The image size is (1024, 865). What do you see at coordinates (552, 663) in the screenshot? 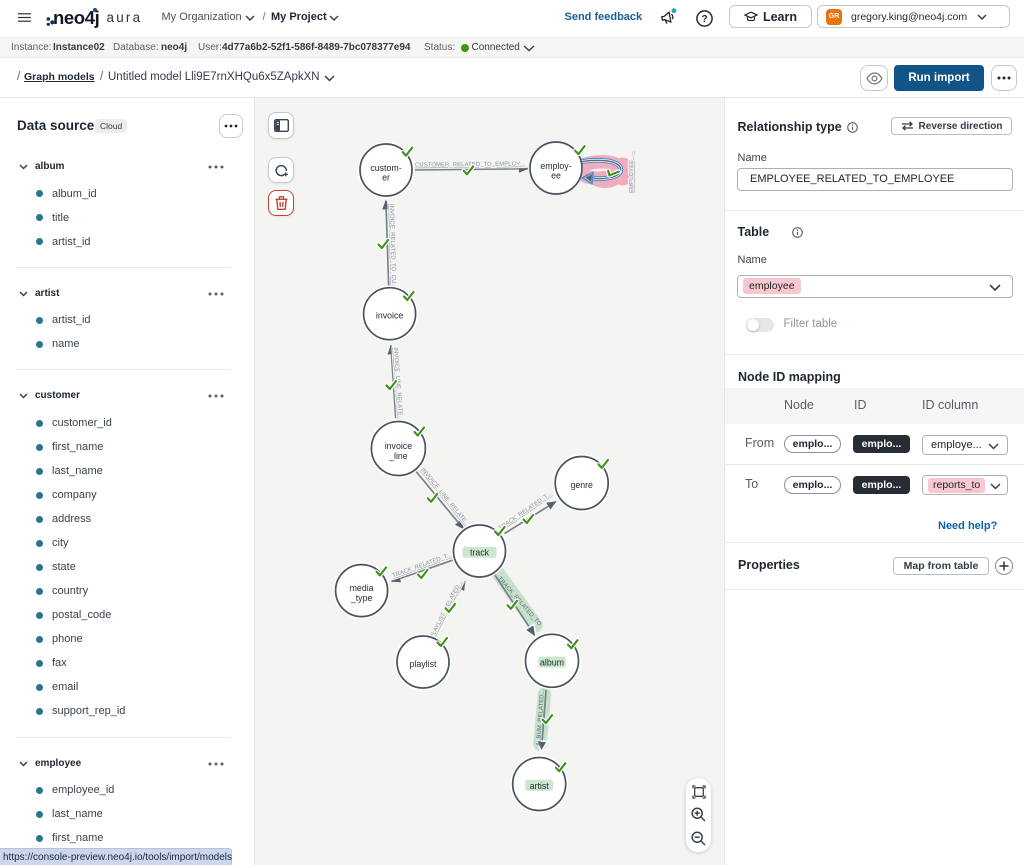
I see `svg-text: album` at bounding box center [552, 663].